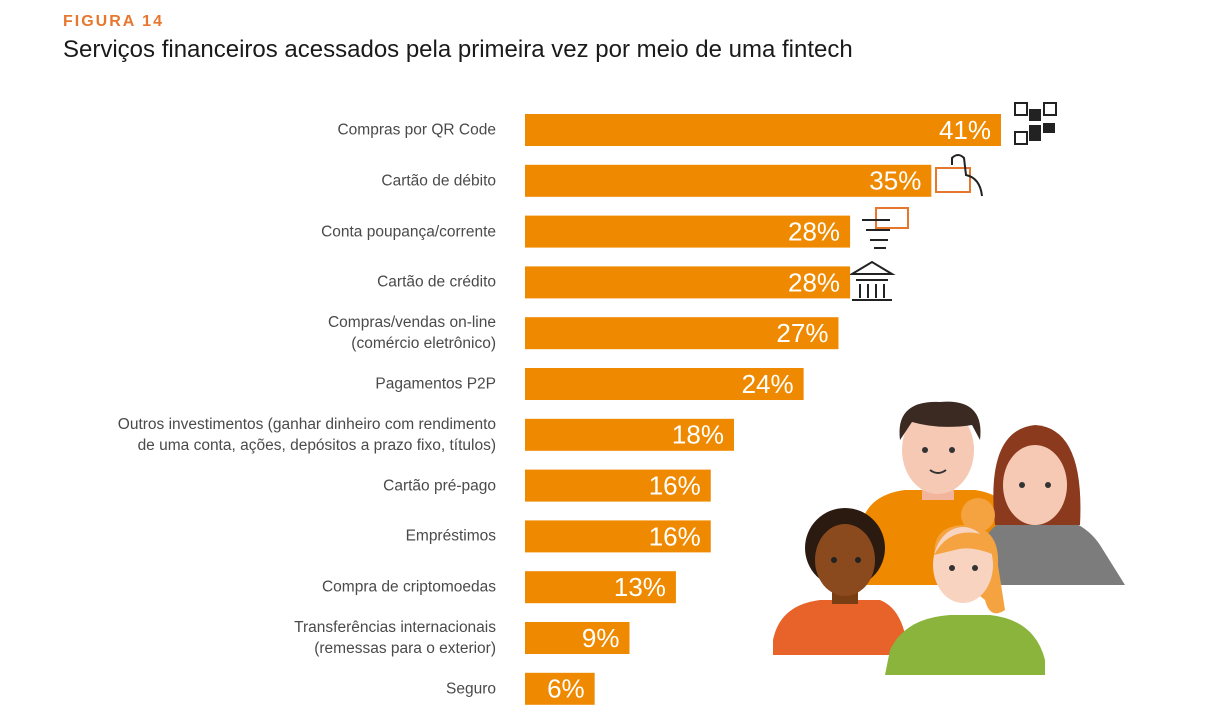 This screenshot has width=1210, height=708. I want to click on category-label: Compras por QR Code, so click(416, 130).